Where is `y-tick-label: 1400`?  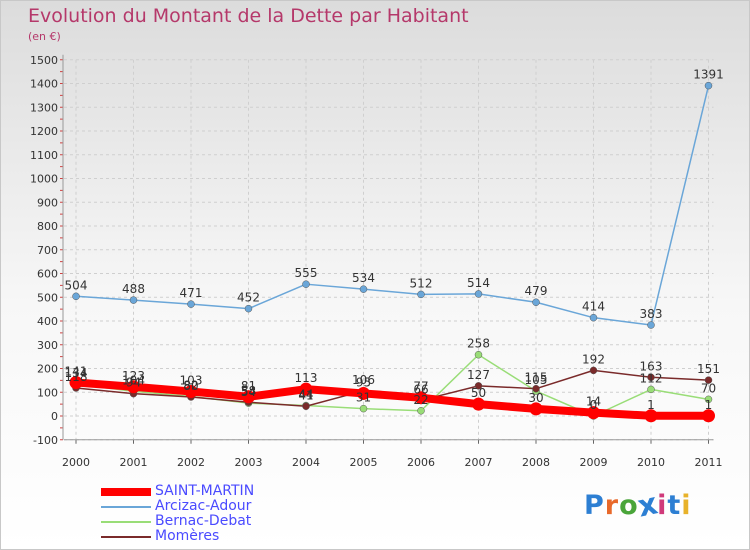 y-tick-label: 1400 is located at coordinates (44, 84).